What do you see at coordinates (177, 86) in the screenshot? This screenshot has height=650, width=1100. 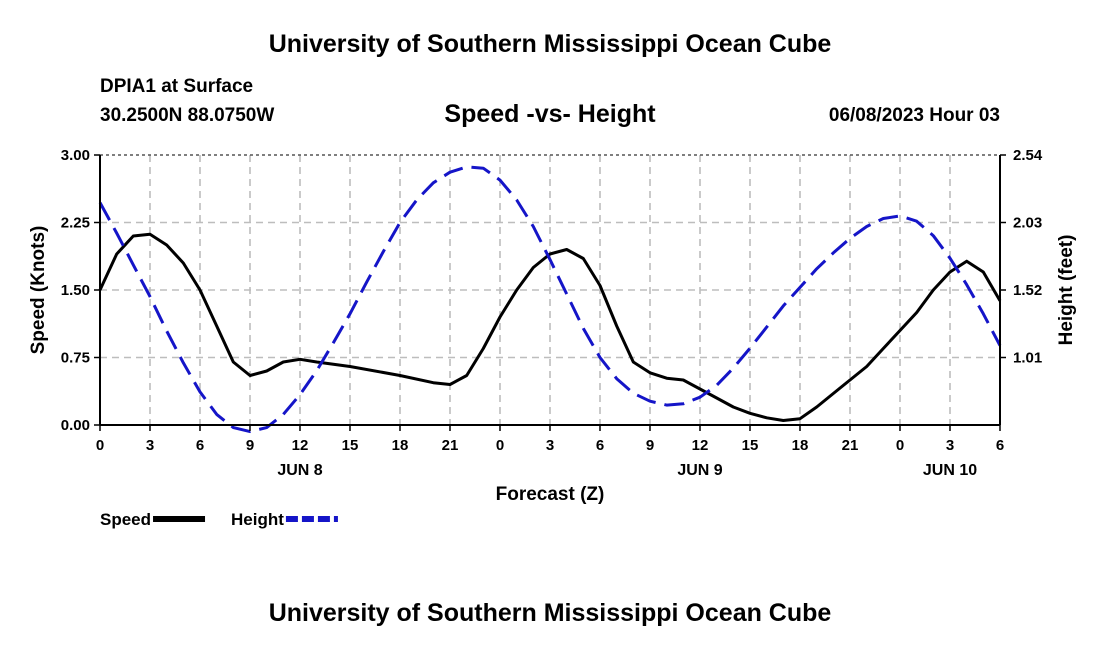 I see `station-label: DPIA1 at Surface` at bounding box center [177, 86].